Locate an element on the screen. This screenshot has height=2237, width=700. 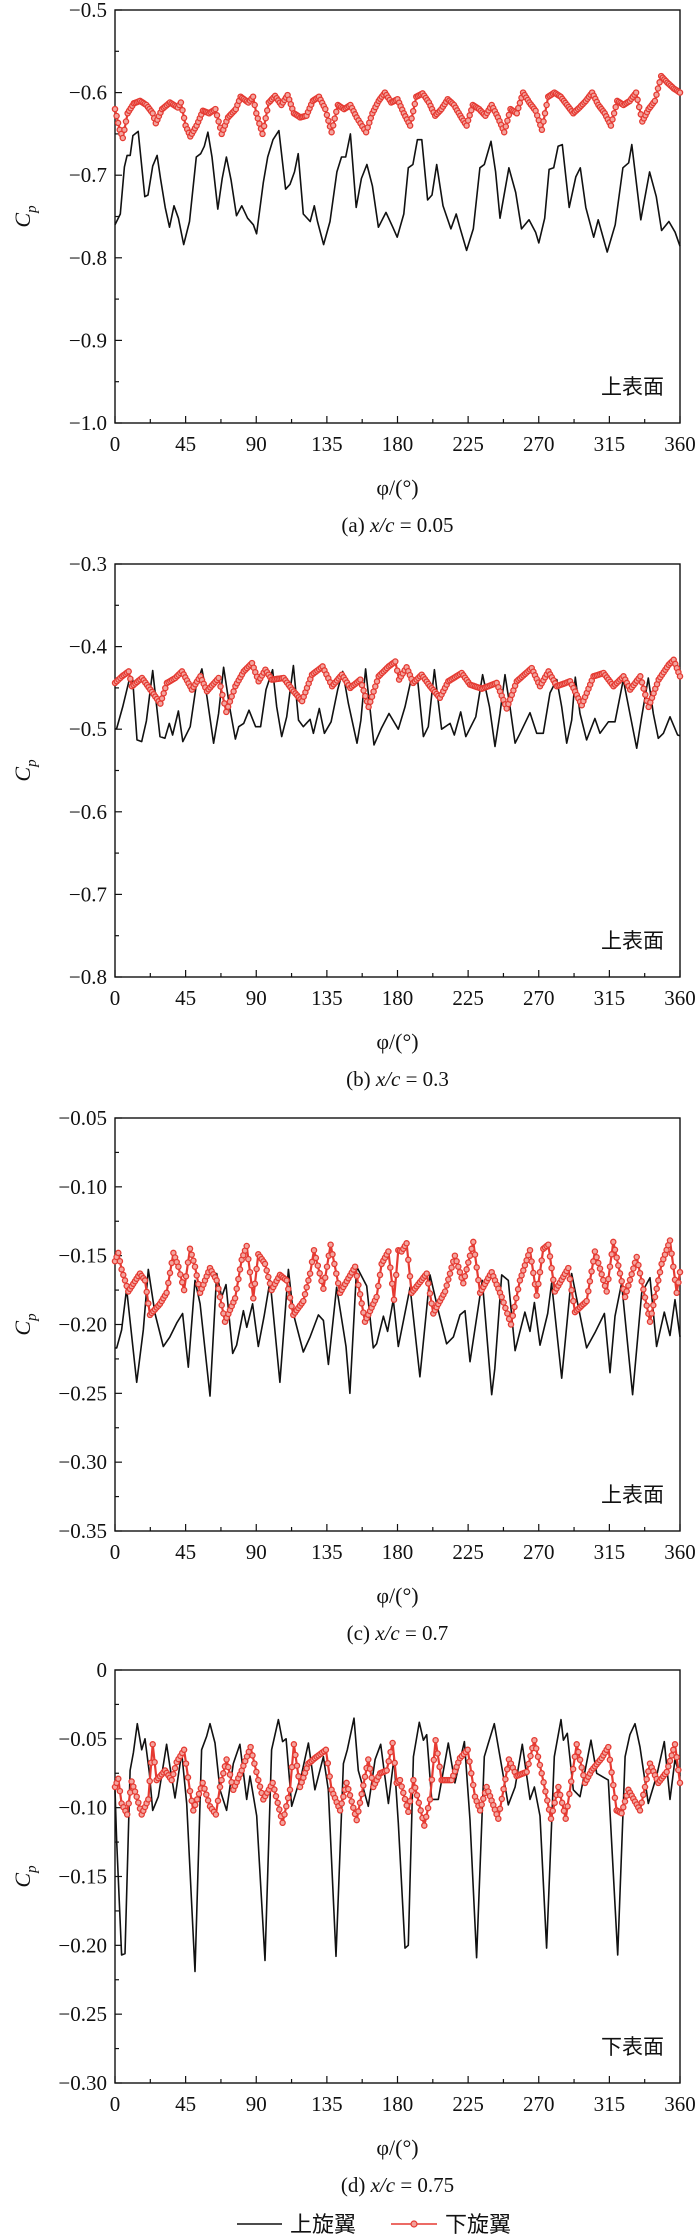
y-tick-label: −0.4 is located at coordinates (88, 647).